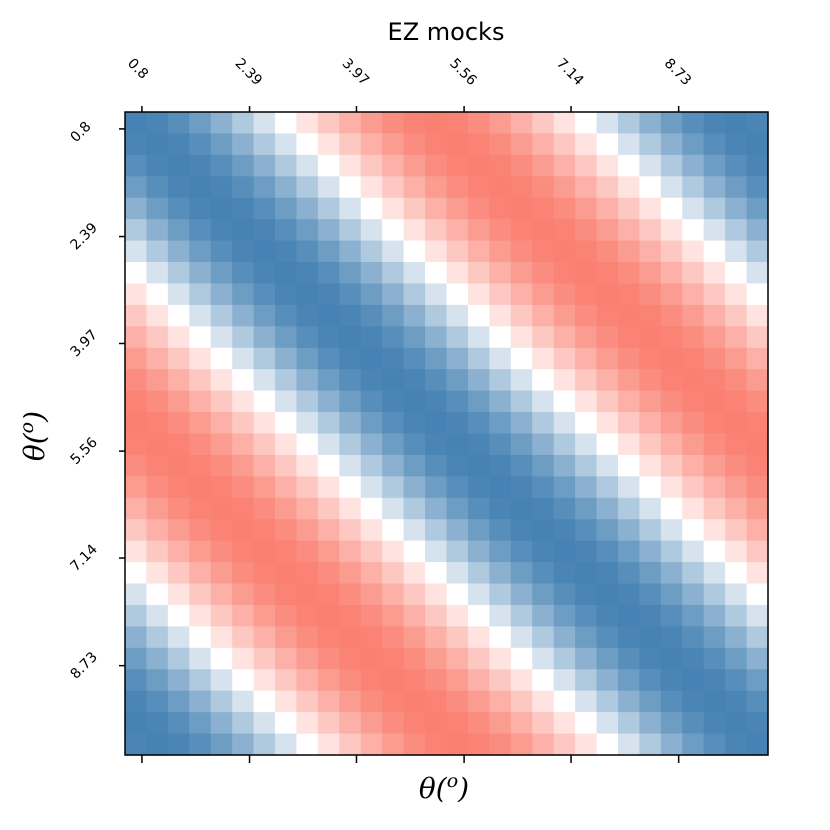 This screenshot has height=830, width=830. Describe the element at coordinates (84, 557) in the screenshot. I see `left-tick-label: 7.14` at that location.